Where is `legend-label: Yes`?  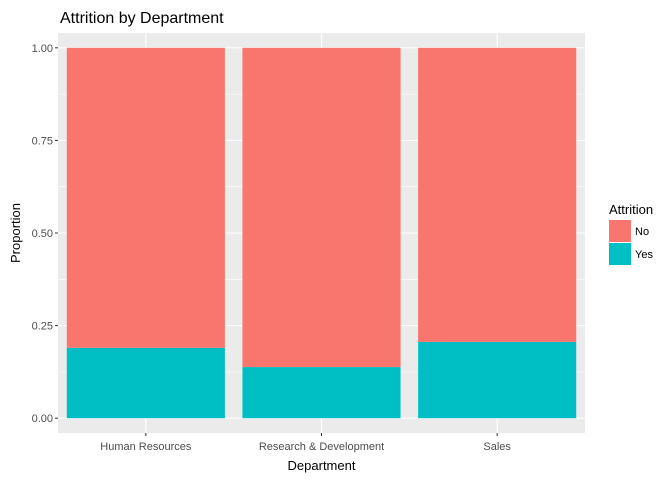
legend-label: Yes is located at coordinates (644, 255).